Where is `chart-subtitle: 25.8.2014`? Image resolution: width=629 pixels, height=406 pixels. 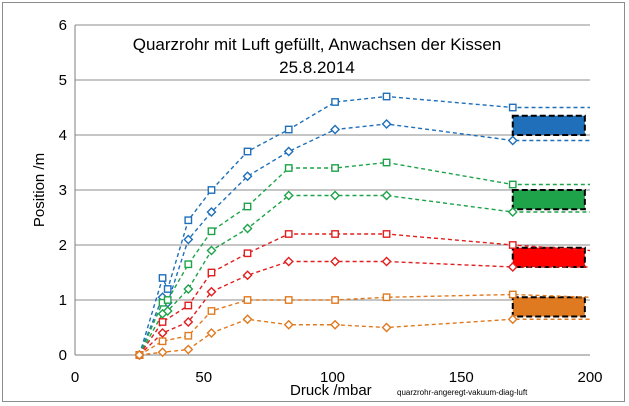
chart-subtitle: 25.8.2014 is located at coordinates (317, 67).